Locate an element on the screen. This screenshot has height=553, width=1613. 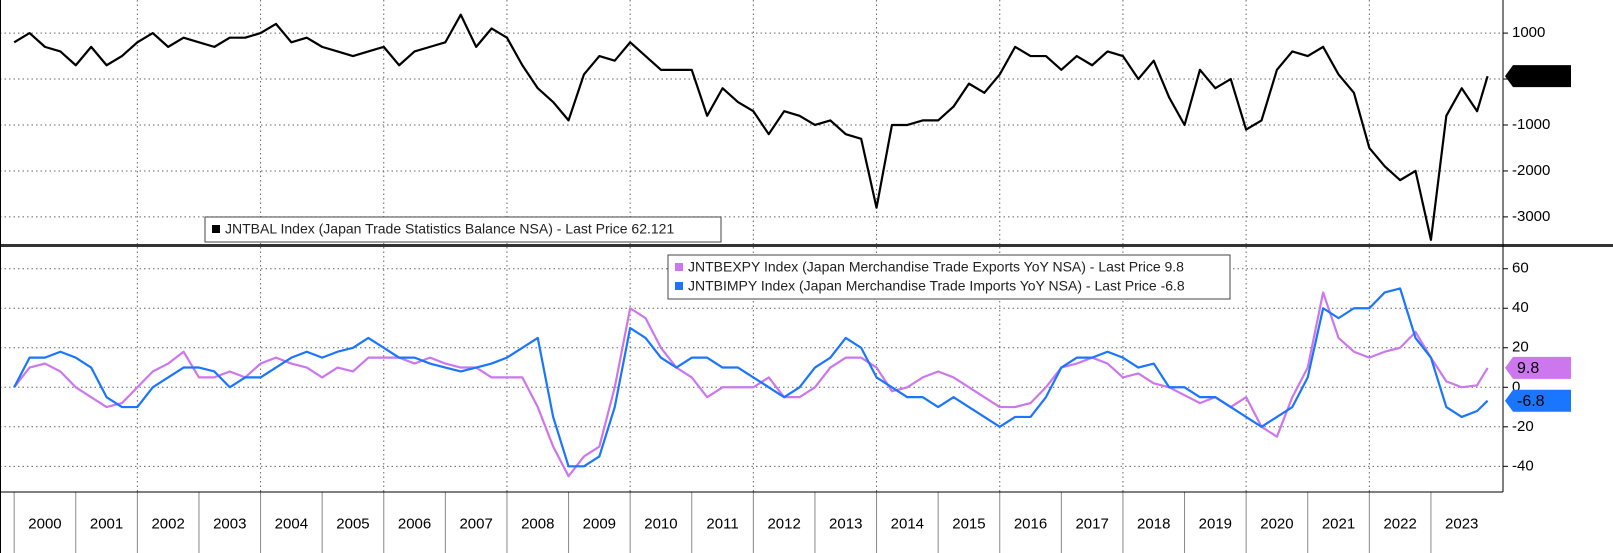
x-tick-label: 2005 is located at coordinates (352, 523).